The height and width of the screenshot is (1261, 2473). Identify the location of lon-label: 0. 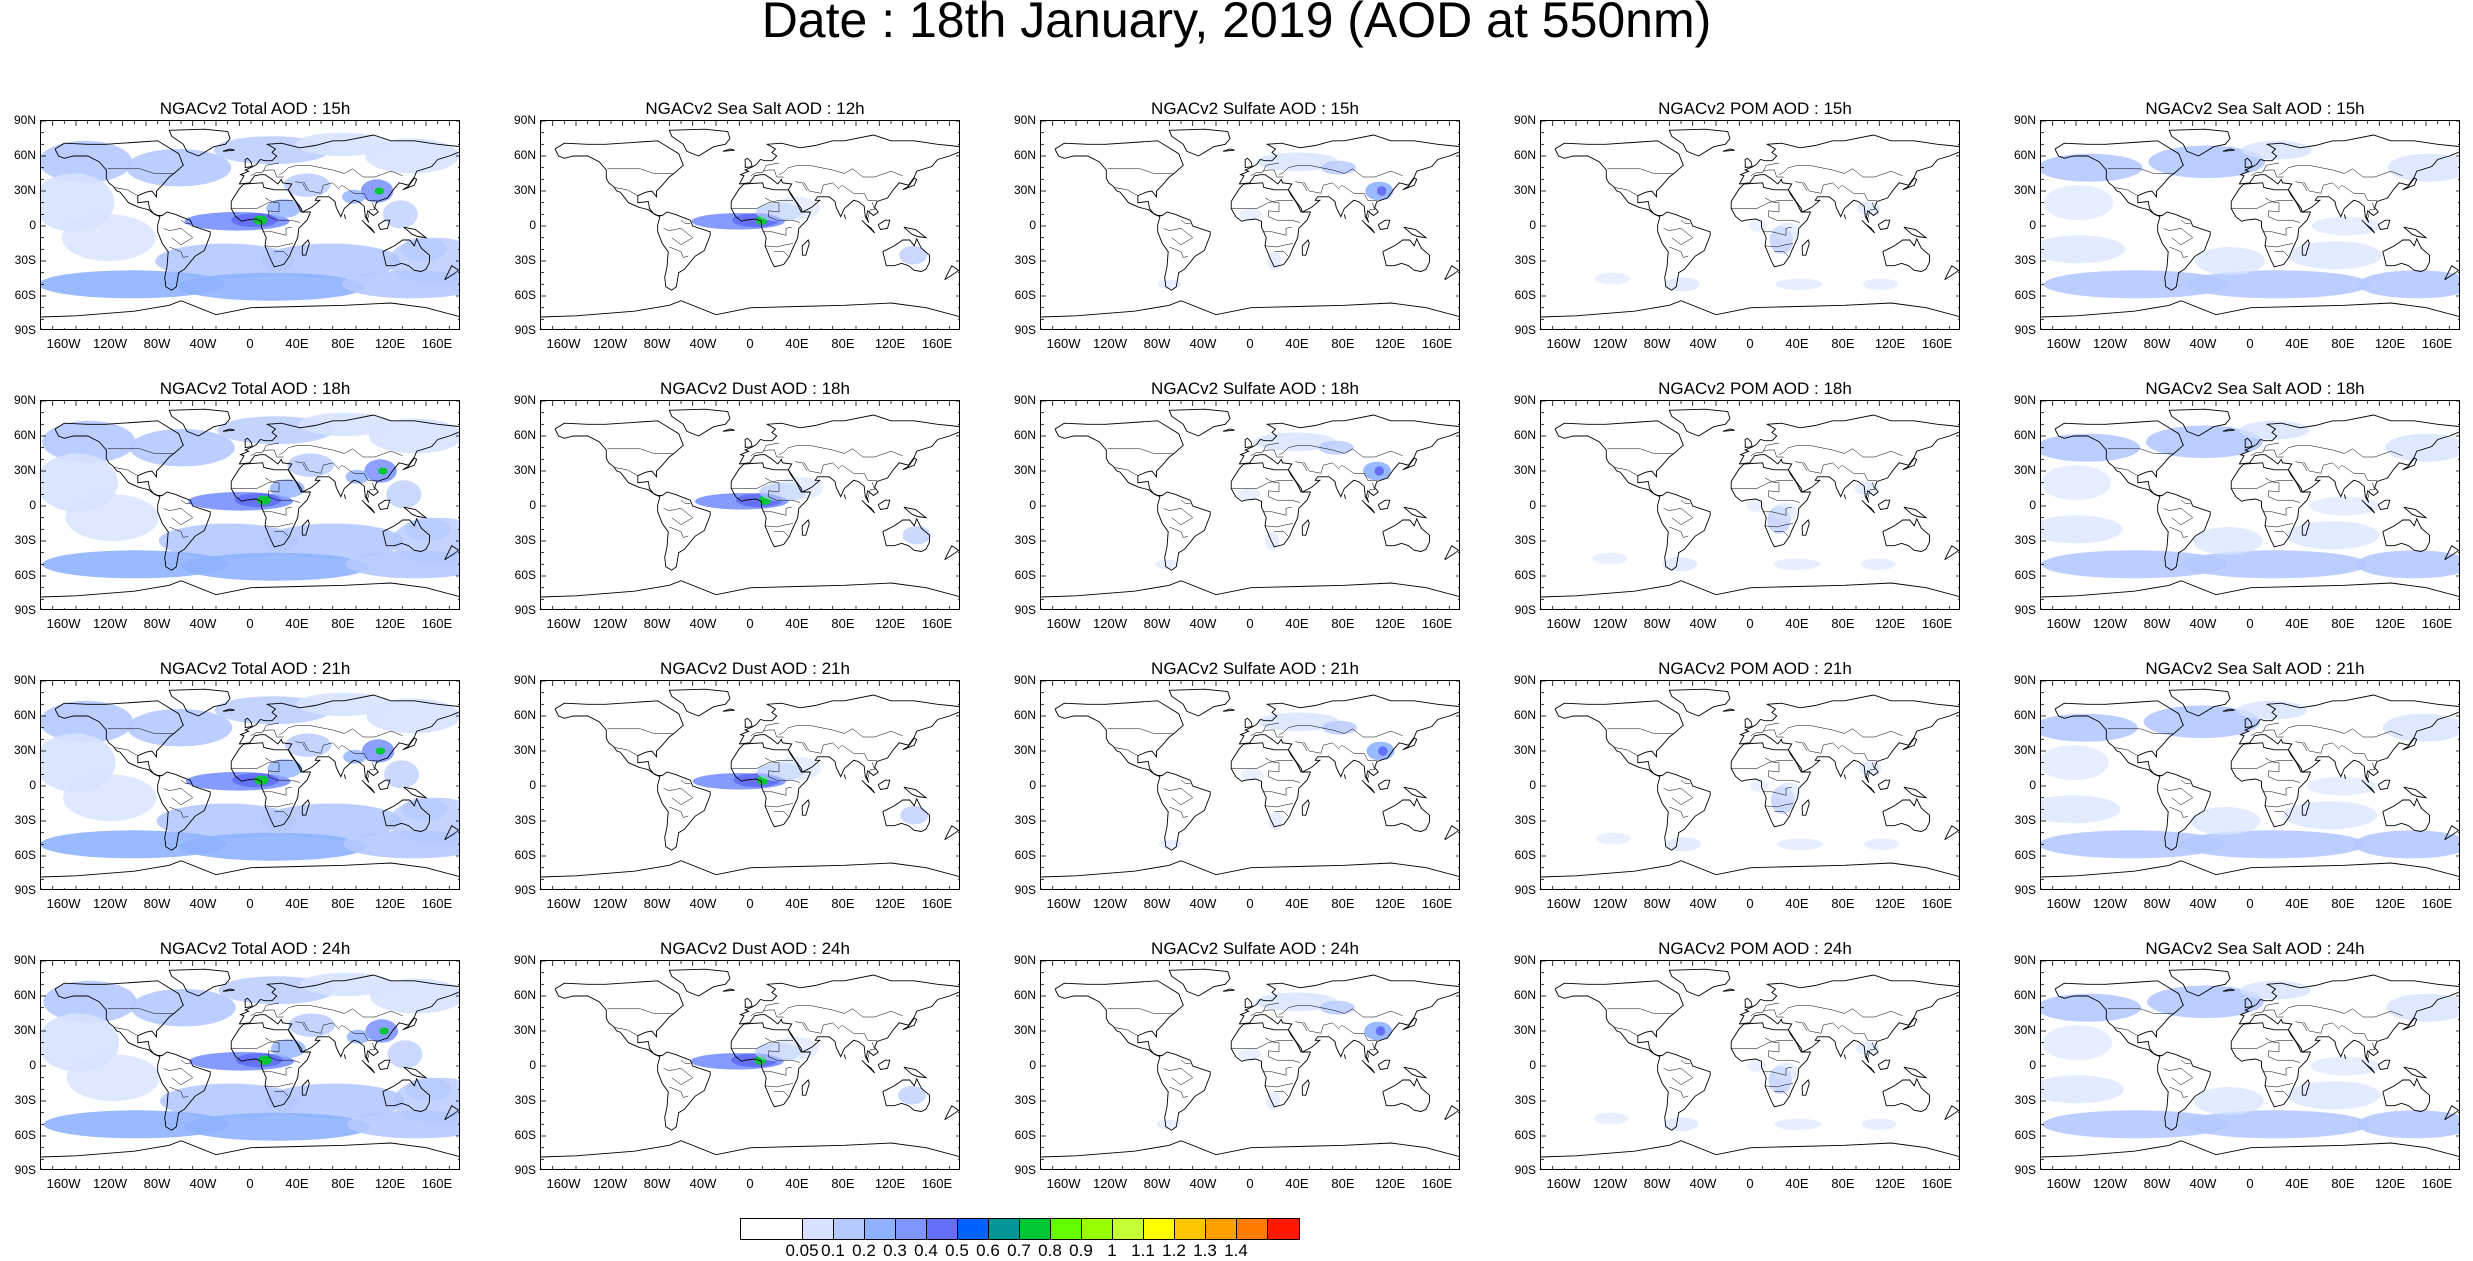
(2250, 343).